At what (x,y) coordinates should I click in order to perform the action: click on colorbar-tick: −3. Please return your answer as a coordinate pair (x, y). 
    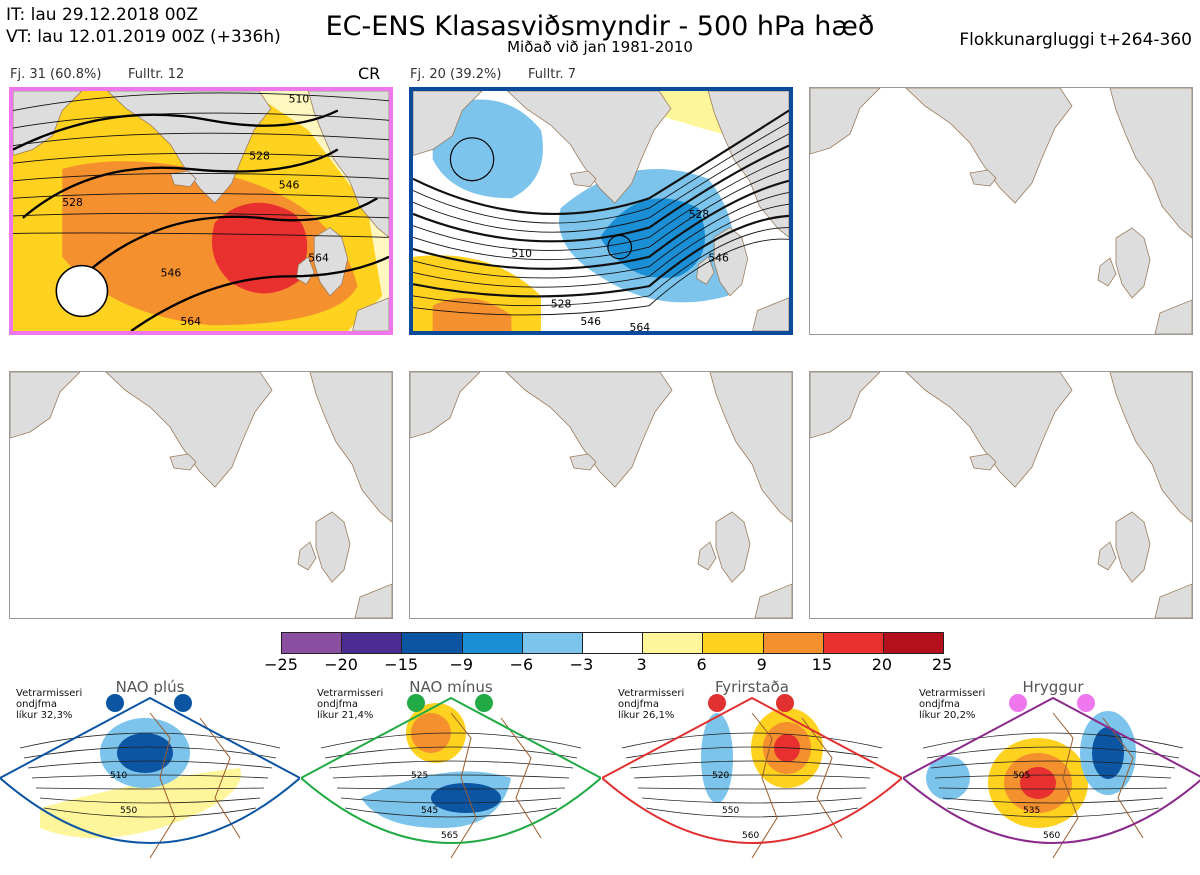
    Looking at the image, I should click on (581, 664).